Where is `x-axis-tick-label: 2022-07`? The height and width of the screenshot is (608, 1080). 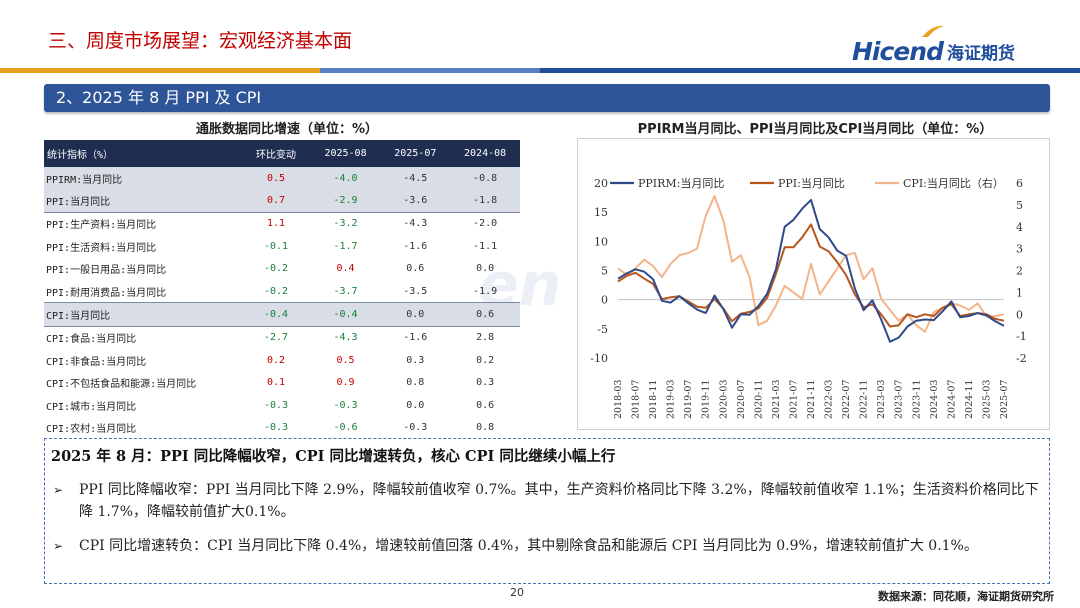 x-axis-tick-label: 2022-07 is located at coordinates (846, 399).